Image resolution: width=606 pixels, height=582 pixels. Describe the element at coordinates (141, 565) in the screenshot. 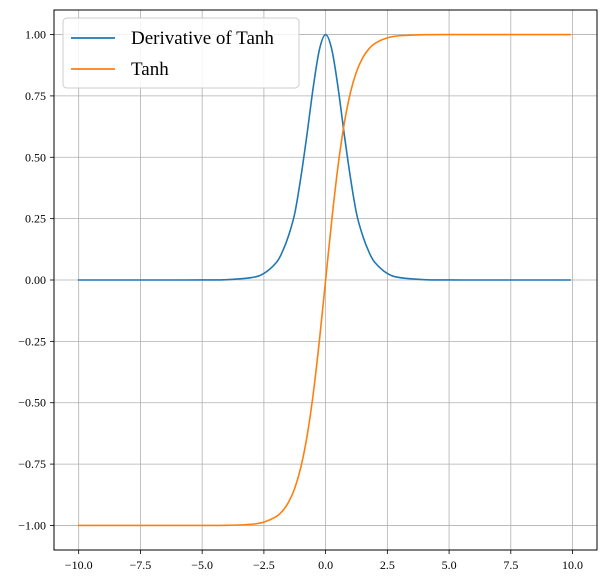

I see `x-tick-label: −7.5` at that location.